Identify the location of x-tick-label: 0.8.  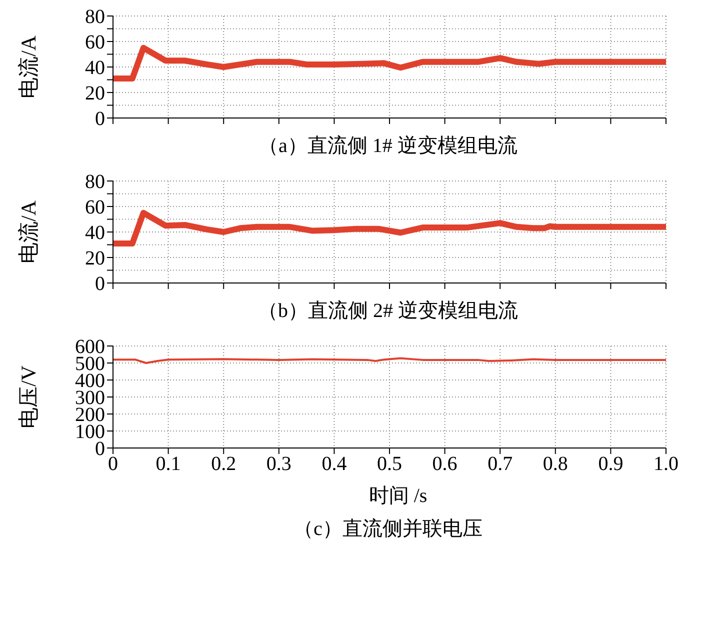
(555, 464).